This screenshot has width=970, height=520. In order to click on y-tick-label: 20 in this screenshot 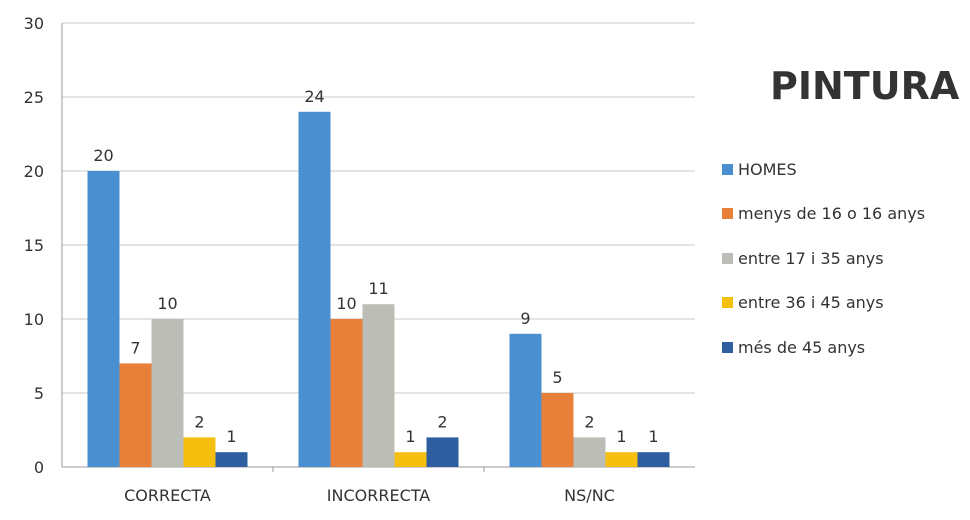, I will do `click(34, 171)`.